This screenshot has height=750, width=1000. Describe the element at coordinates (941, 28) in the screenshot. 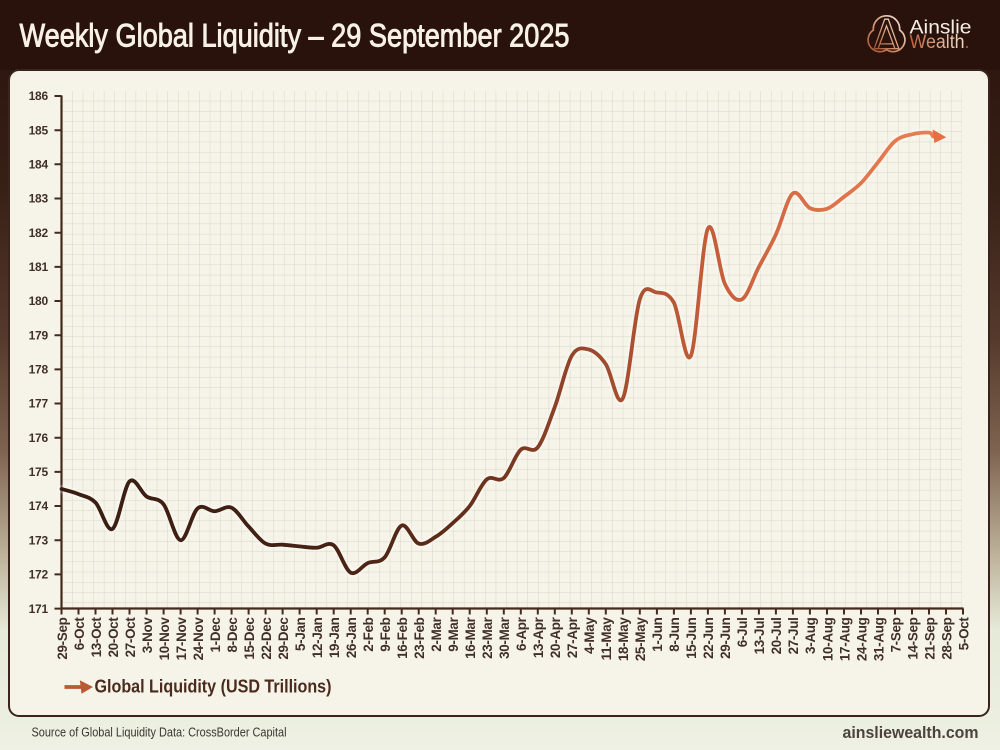

I see `svg-text: Ainslie` at that location.